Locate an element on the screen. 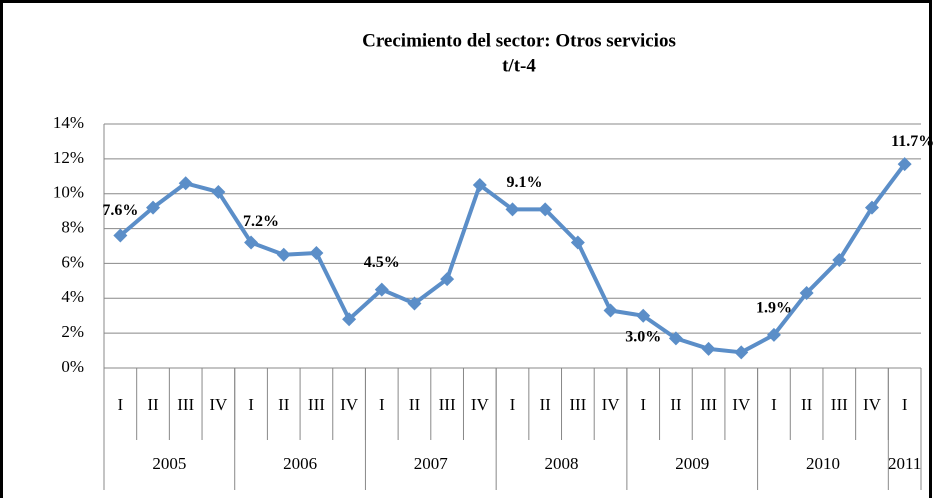  group-label: 2007 is located at coordinates (431, 463).